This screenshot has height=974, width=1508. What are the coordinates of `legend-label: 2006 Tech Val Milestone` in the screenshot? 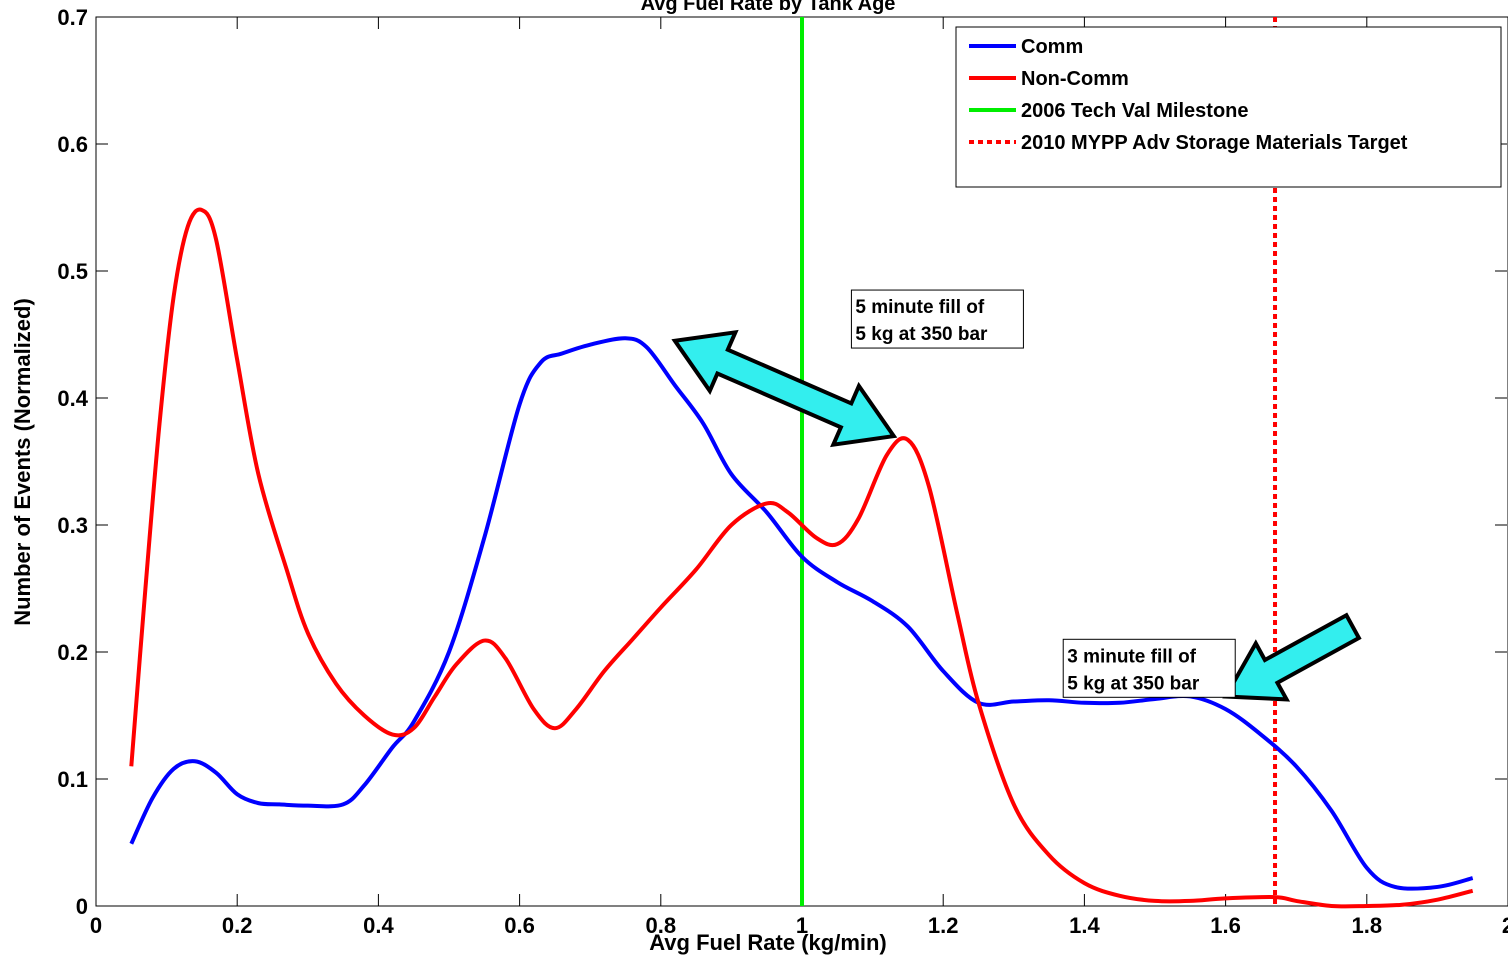 It's located at (1135, 111).